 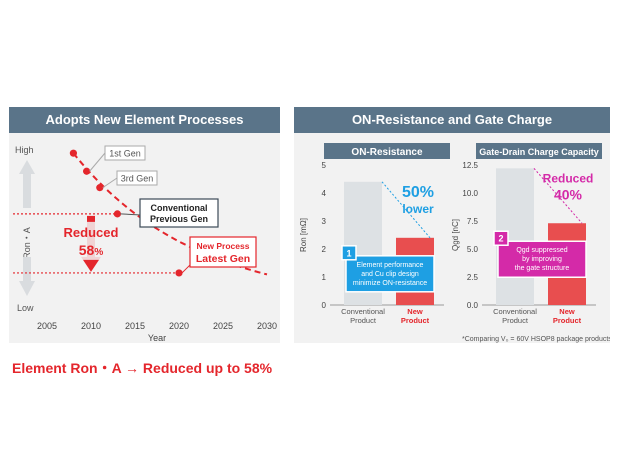 I want to click on x-tick-label: 2030, so click(x=267, y=326).